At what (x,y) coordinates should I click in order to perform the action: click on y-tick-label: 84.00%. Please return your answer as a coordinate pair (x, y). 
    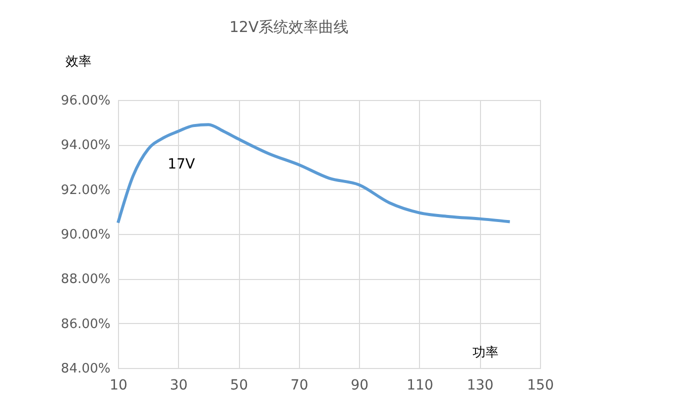
    Looking at the image, I should click on (85, 369).